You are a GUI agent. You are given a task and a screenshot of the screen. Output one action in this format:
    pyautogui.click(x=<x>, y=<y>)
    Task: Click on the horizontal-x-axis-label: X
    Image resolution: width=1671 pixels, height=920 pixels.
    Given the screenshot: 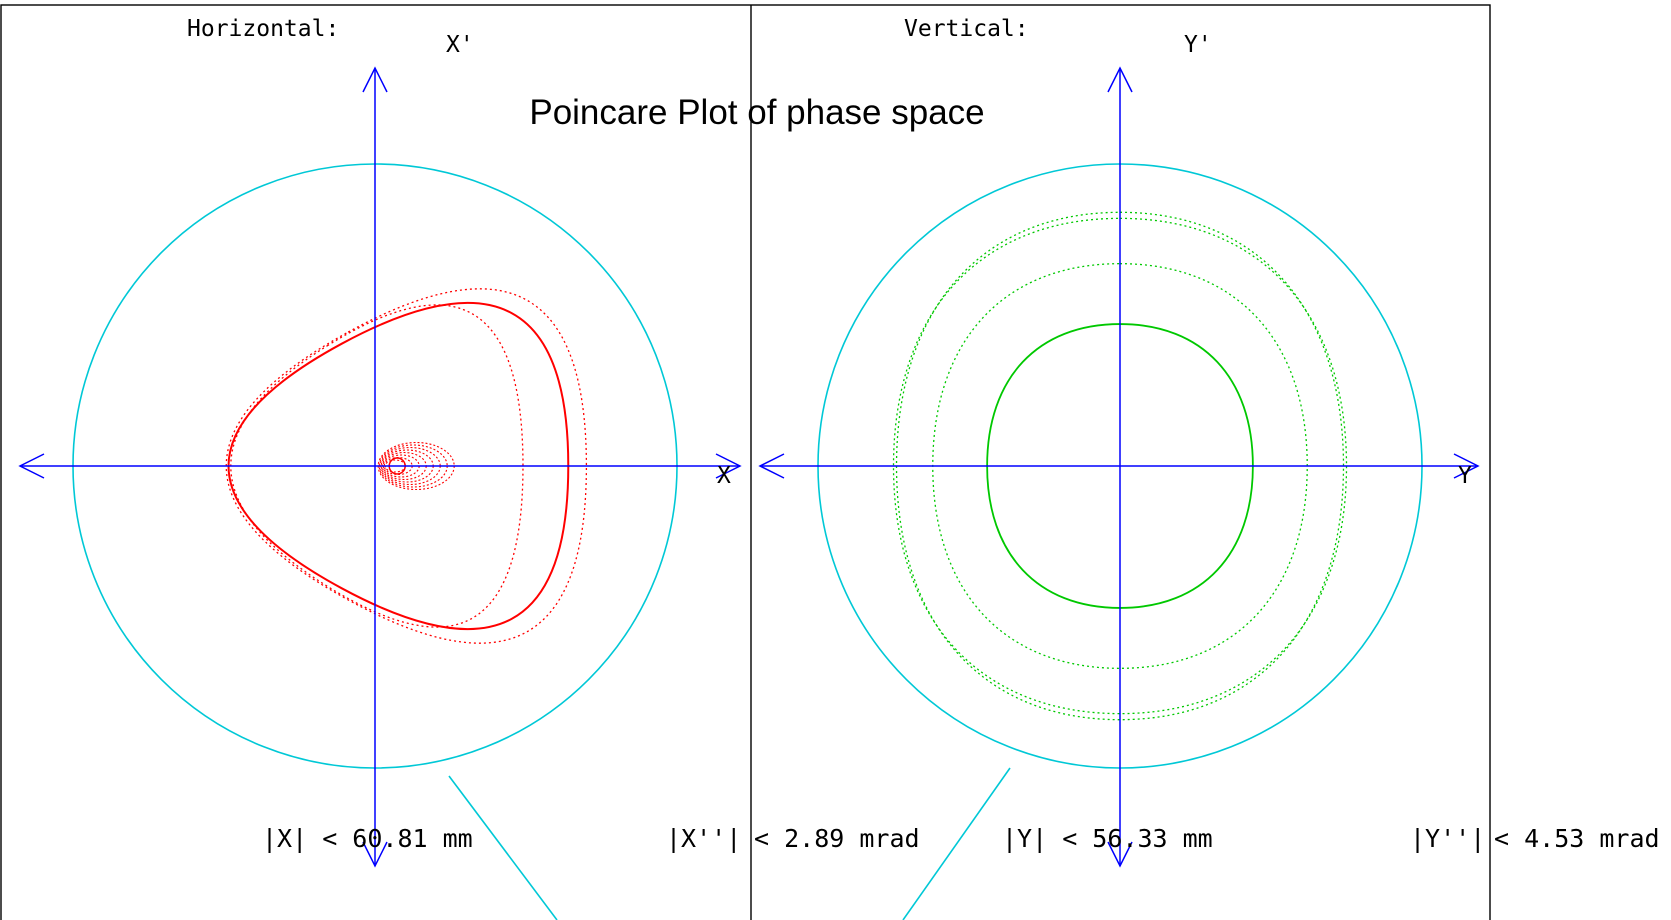 What is the action you would take?
    pyautogui.click(x=724, y=476)
    